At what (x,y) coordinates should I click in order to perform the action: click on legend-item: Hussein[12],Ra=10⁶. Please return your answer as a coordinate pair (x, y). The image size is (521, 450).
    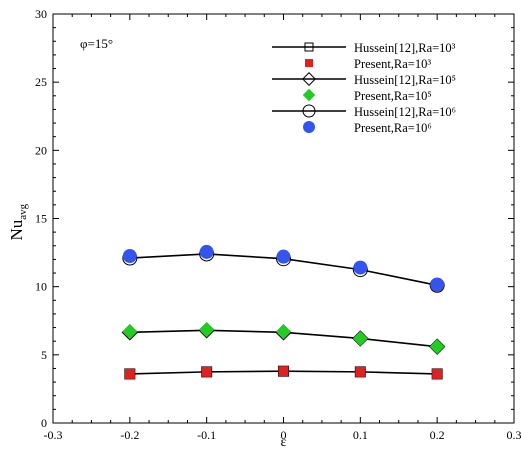
    Looking at the image, I should click on (364, 111).